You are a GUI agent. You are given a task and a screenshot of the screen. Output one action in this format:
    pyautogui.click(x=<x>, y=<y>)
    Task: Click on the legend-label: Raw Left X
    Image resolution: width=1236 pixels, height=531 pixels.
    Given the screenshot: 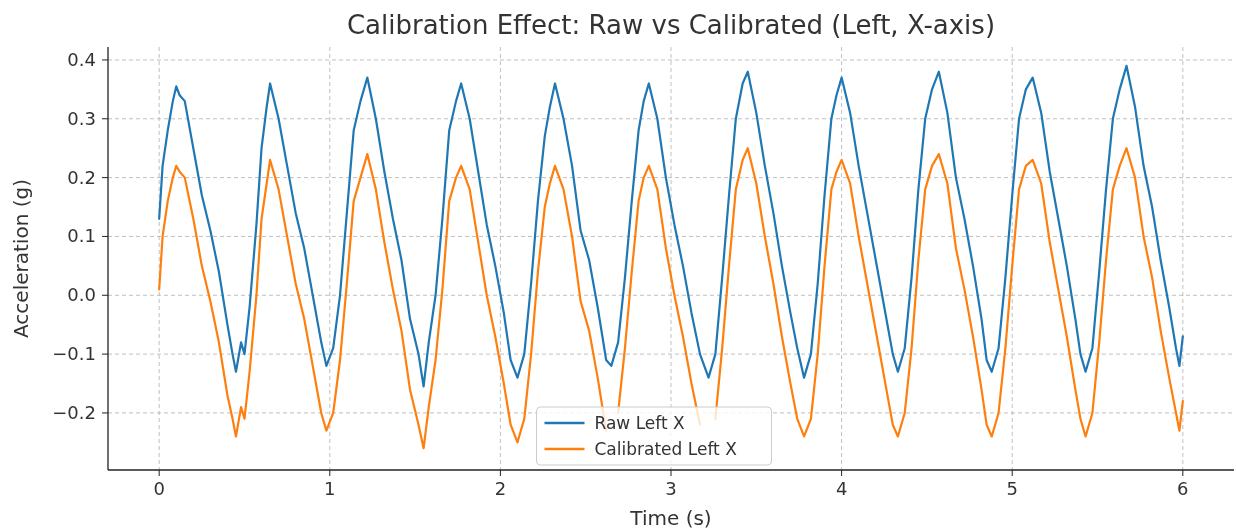 What is the action you would take?
    pyautogui.click(x=640, y=423)
    